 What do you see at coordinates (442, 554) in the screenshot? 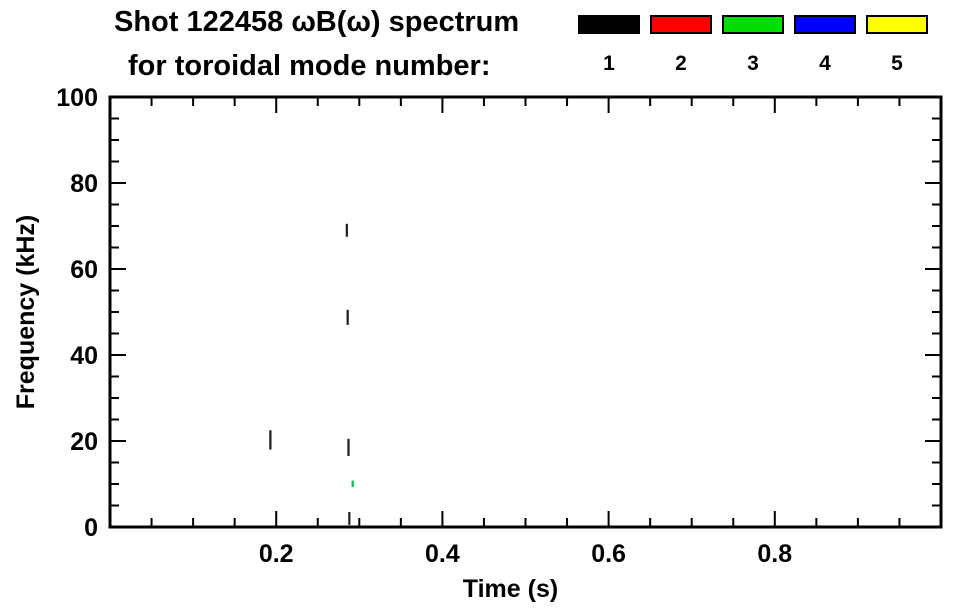
I see `x-tick-label: 0.4` at bounding box center [442, 554].